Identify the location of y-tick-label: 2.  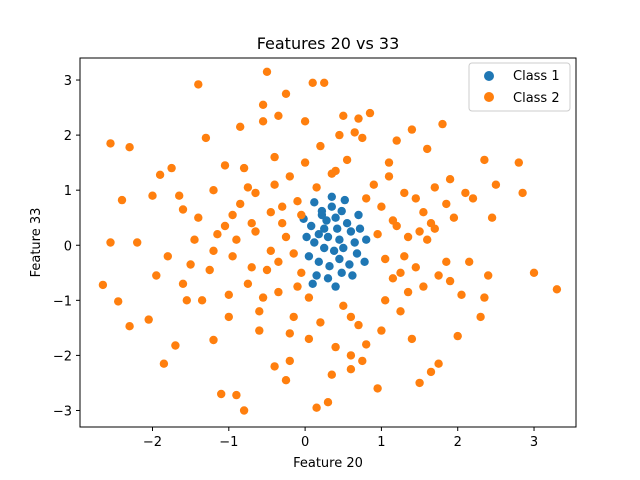
(68, 136).